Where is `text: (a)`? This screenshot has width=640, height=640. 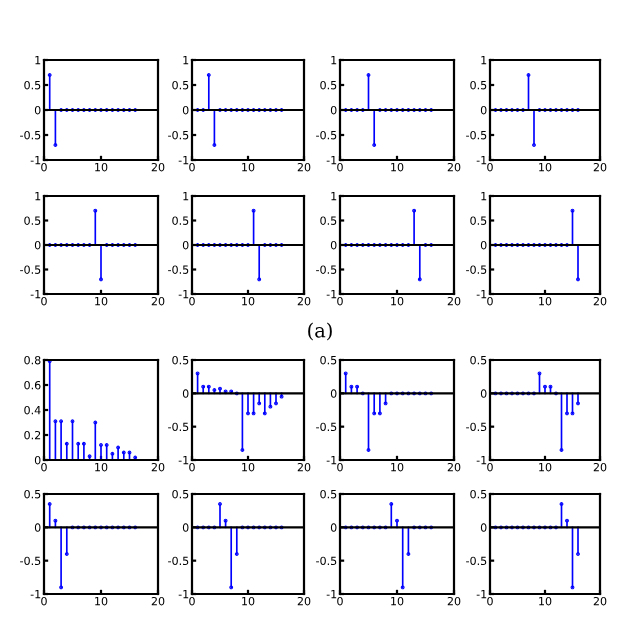 text: (a) is located at coordinates (320, 331).